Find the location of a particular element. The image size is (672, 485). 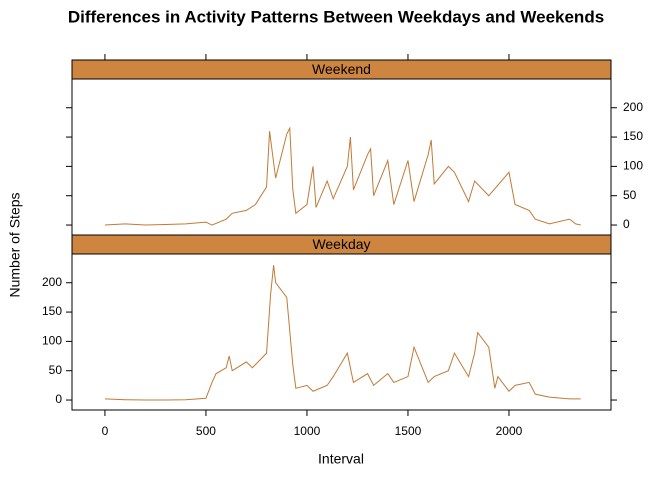

x-tick-label: 500 is located at coordinates (206, 431).